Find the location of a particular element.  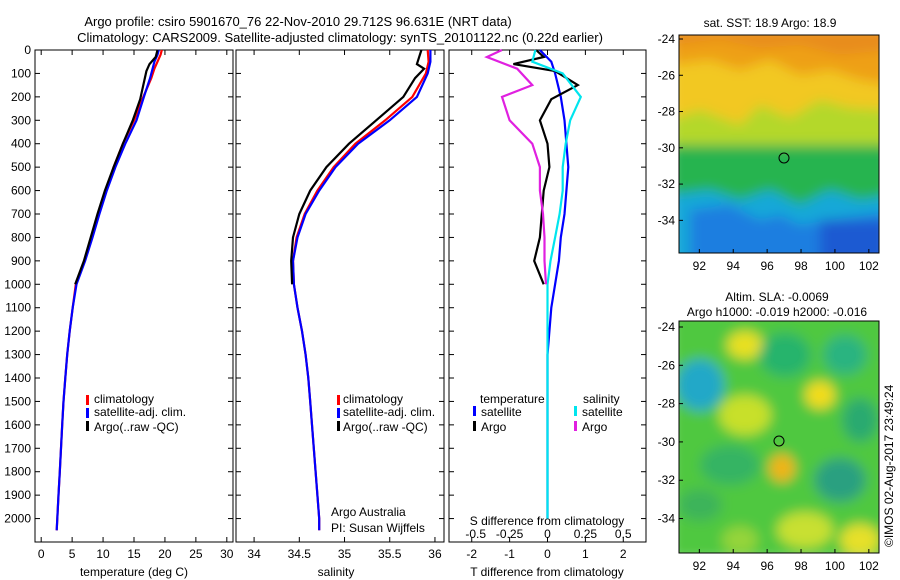

y-tick-label: 400 is located at coordinates (21, 144).